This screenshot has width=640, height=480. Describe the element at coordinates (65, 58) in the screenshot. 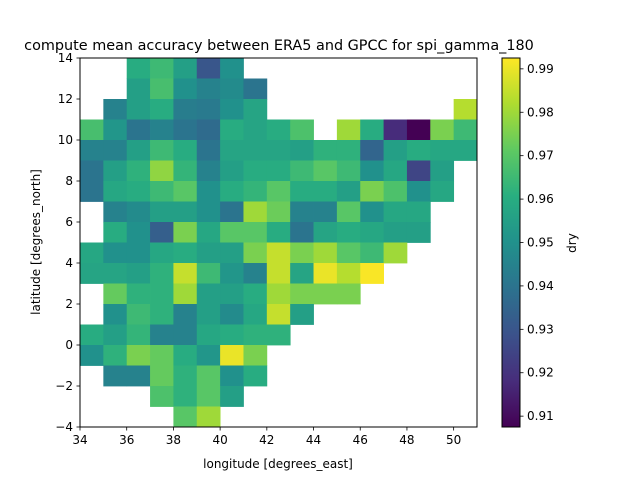

I see `y-tick-label: 14` at that location.